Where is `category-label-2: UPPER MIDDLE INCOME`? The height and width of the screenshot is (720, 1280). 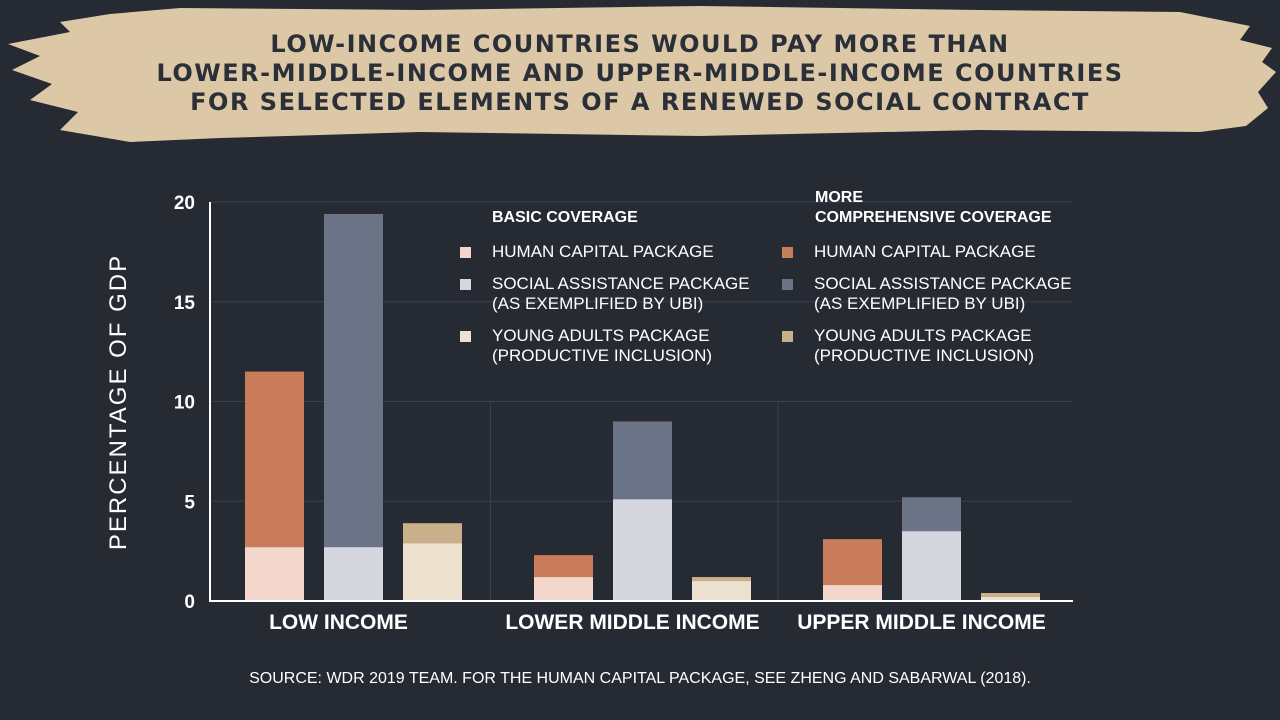
category-label-2: UPPER MIDDLE INCOME is located at coordinates (921, 622).